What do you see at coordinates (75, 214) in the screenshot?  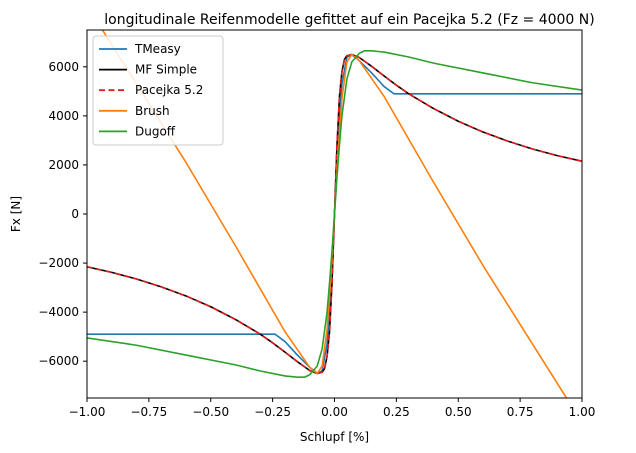 I see `y-tick-label: 0` at bounding box center [75, 214].